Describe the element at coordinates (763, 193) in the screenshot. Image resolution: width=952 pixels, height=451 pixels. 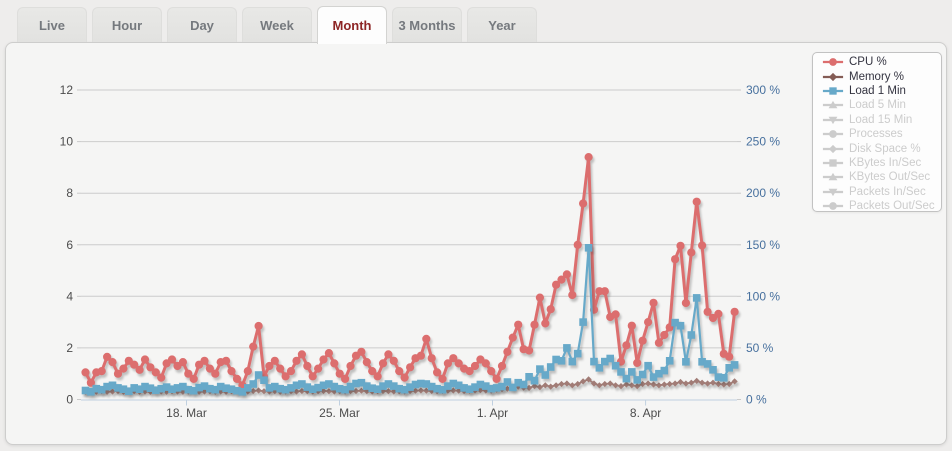
I see `svg-text: 200 %` at that location.